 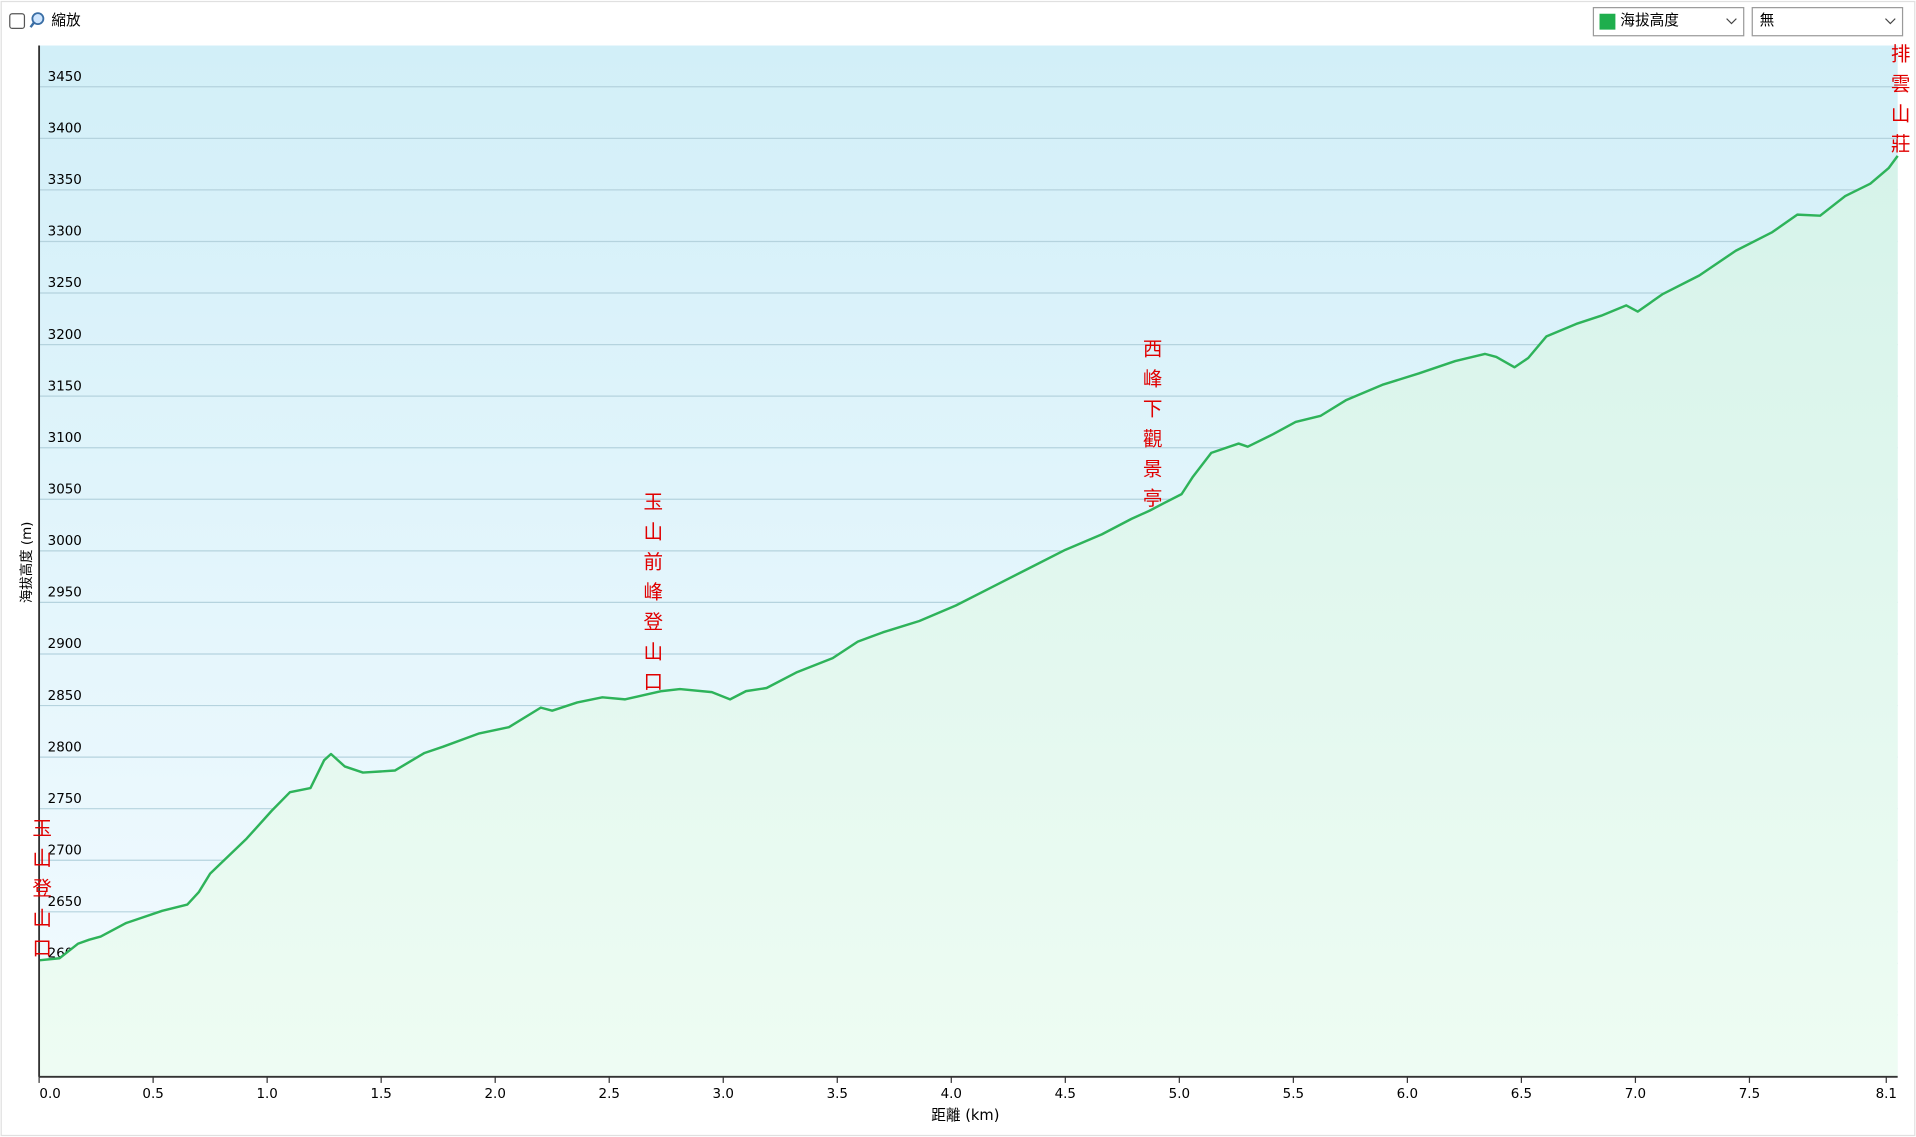 I want to click on x-tick-label: 6.5, so click(x=1521, y=1094).